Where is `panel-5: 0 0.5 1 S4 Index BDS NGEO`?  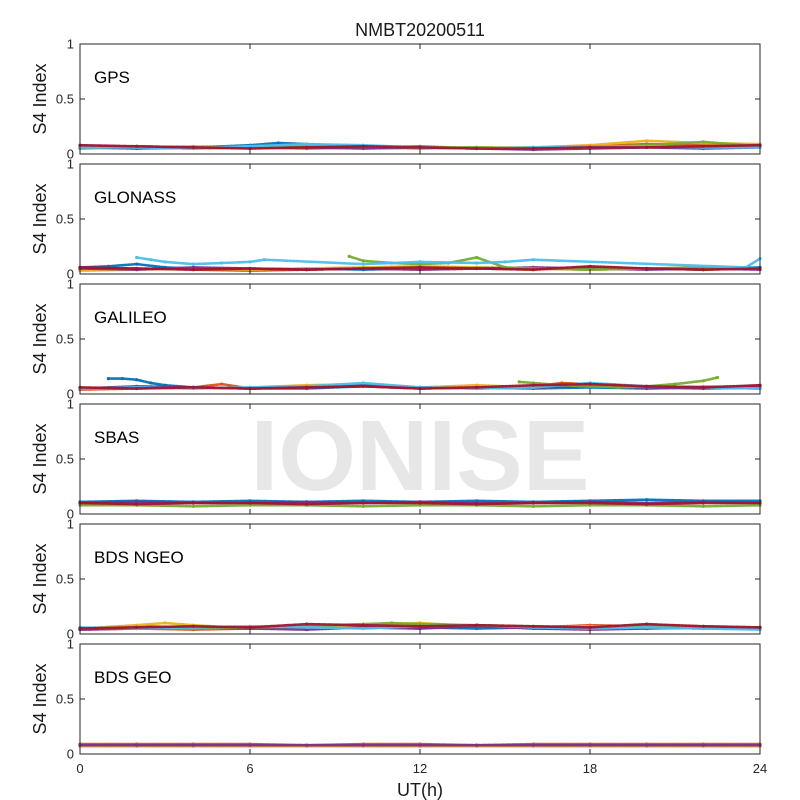
panel-5: 0 0.5 1 S4 Index BDS NGEO is located at coordinates (396, 579).